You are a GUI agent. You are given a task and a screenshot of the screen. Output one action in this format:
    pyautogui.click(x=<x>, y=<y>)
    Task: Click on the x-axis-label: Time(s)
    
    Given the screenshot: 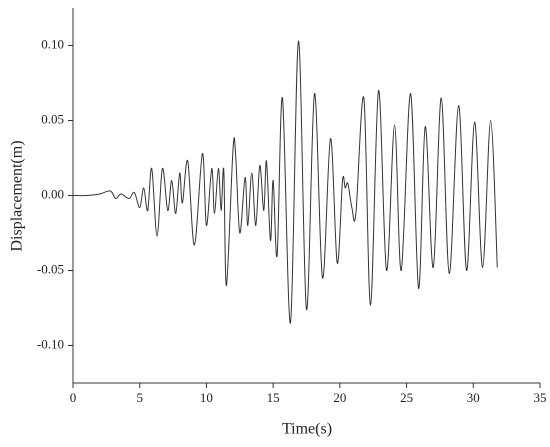 What is the action you would take?
    pyautogui.click(x=307, y=429)
    